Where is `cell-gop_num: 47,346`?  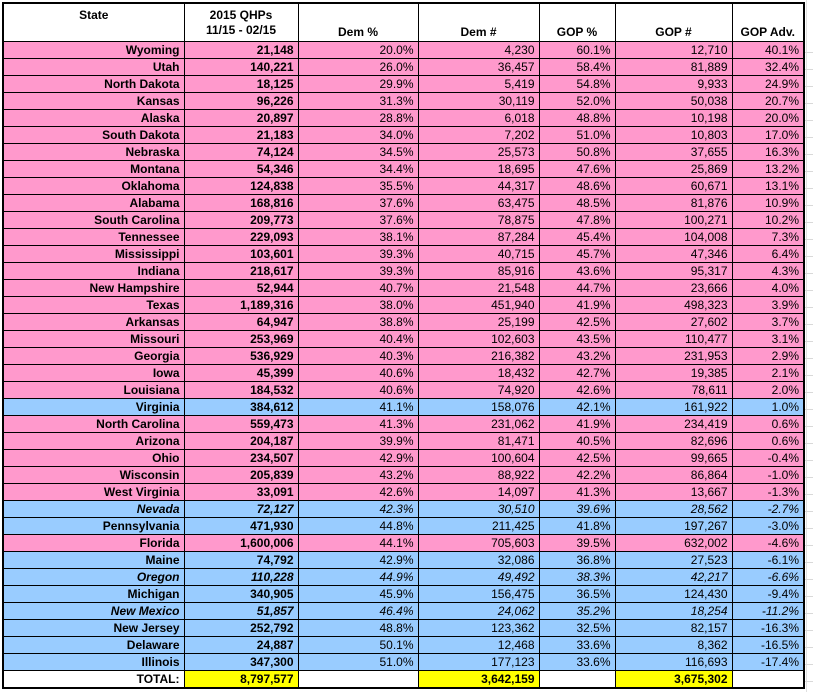
cell-gop_num: 47,346 is located at coordinates (673, 254).